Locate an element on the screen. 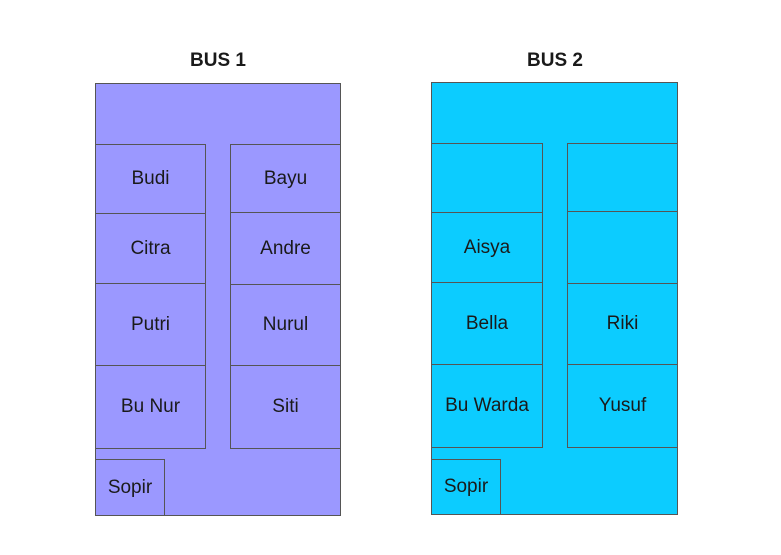 The image size is (781, 555). bus2-title: BUS 2 is located at coordinates (555, 60).